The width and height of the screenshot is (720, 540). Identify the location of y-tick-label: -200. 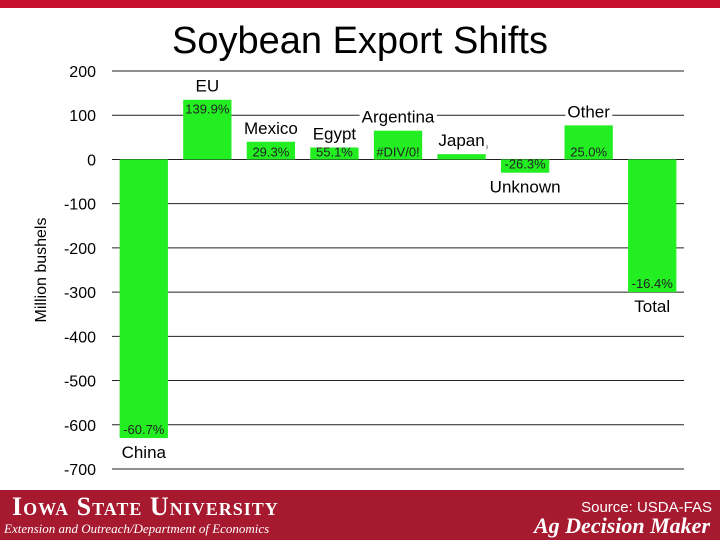
(80, 249).